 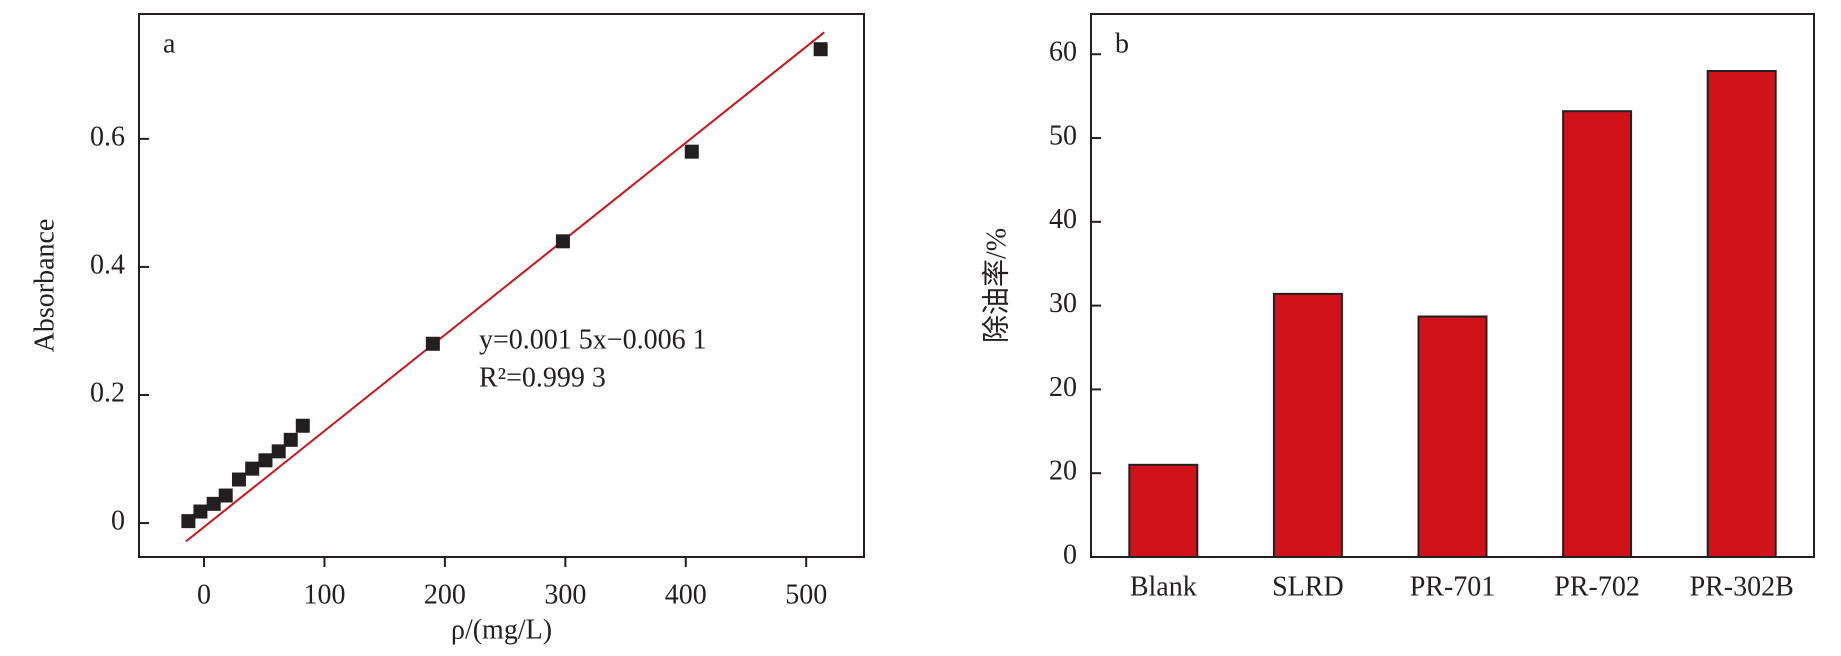 What do you see at coordinates (1063, 219) in the screenshot?
I see `y-tick-label: 40` at bounding box center [1063, 219].